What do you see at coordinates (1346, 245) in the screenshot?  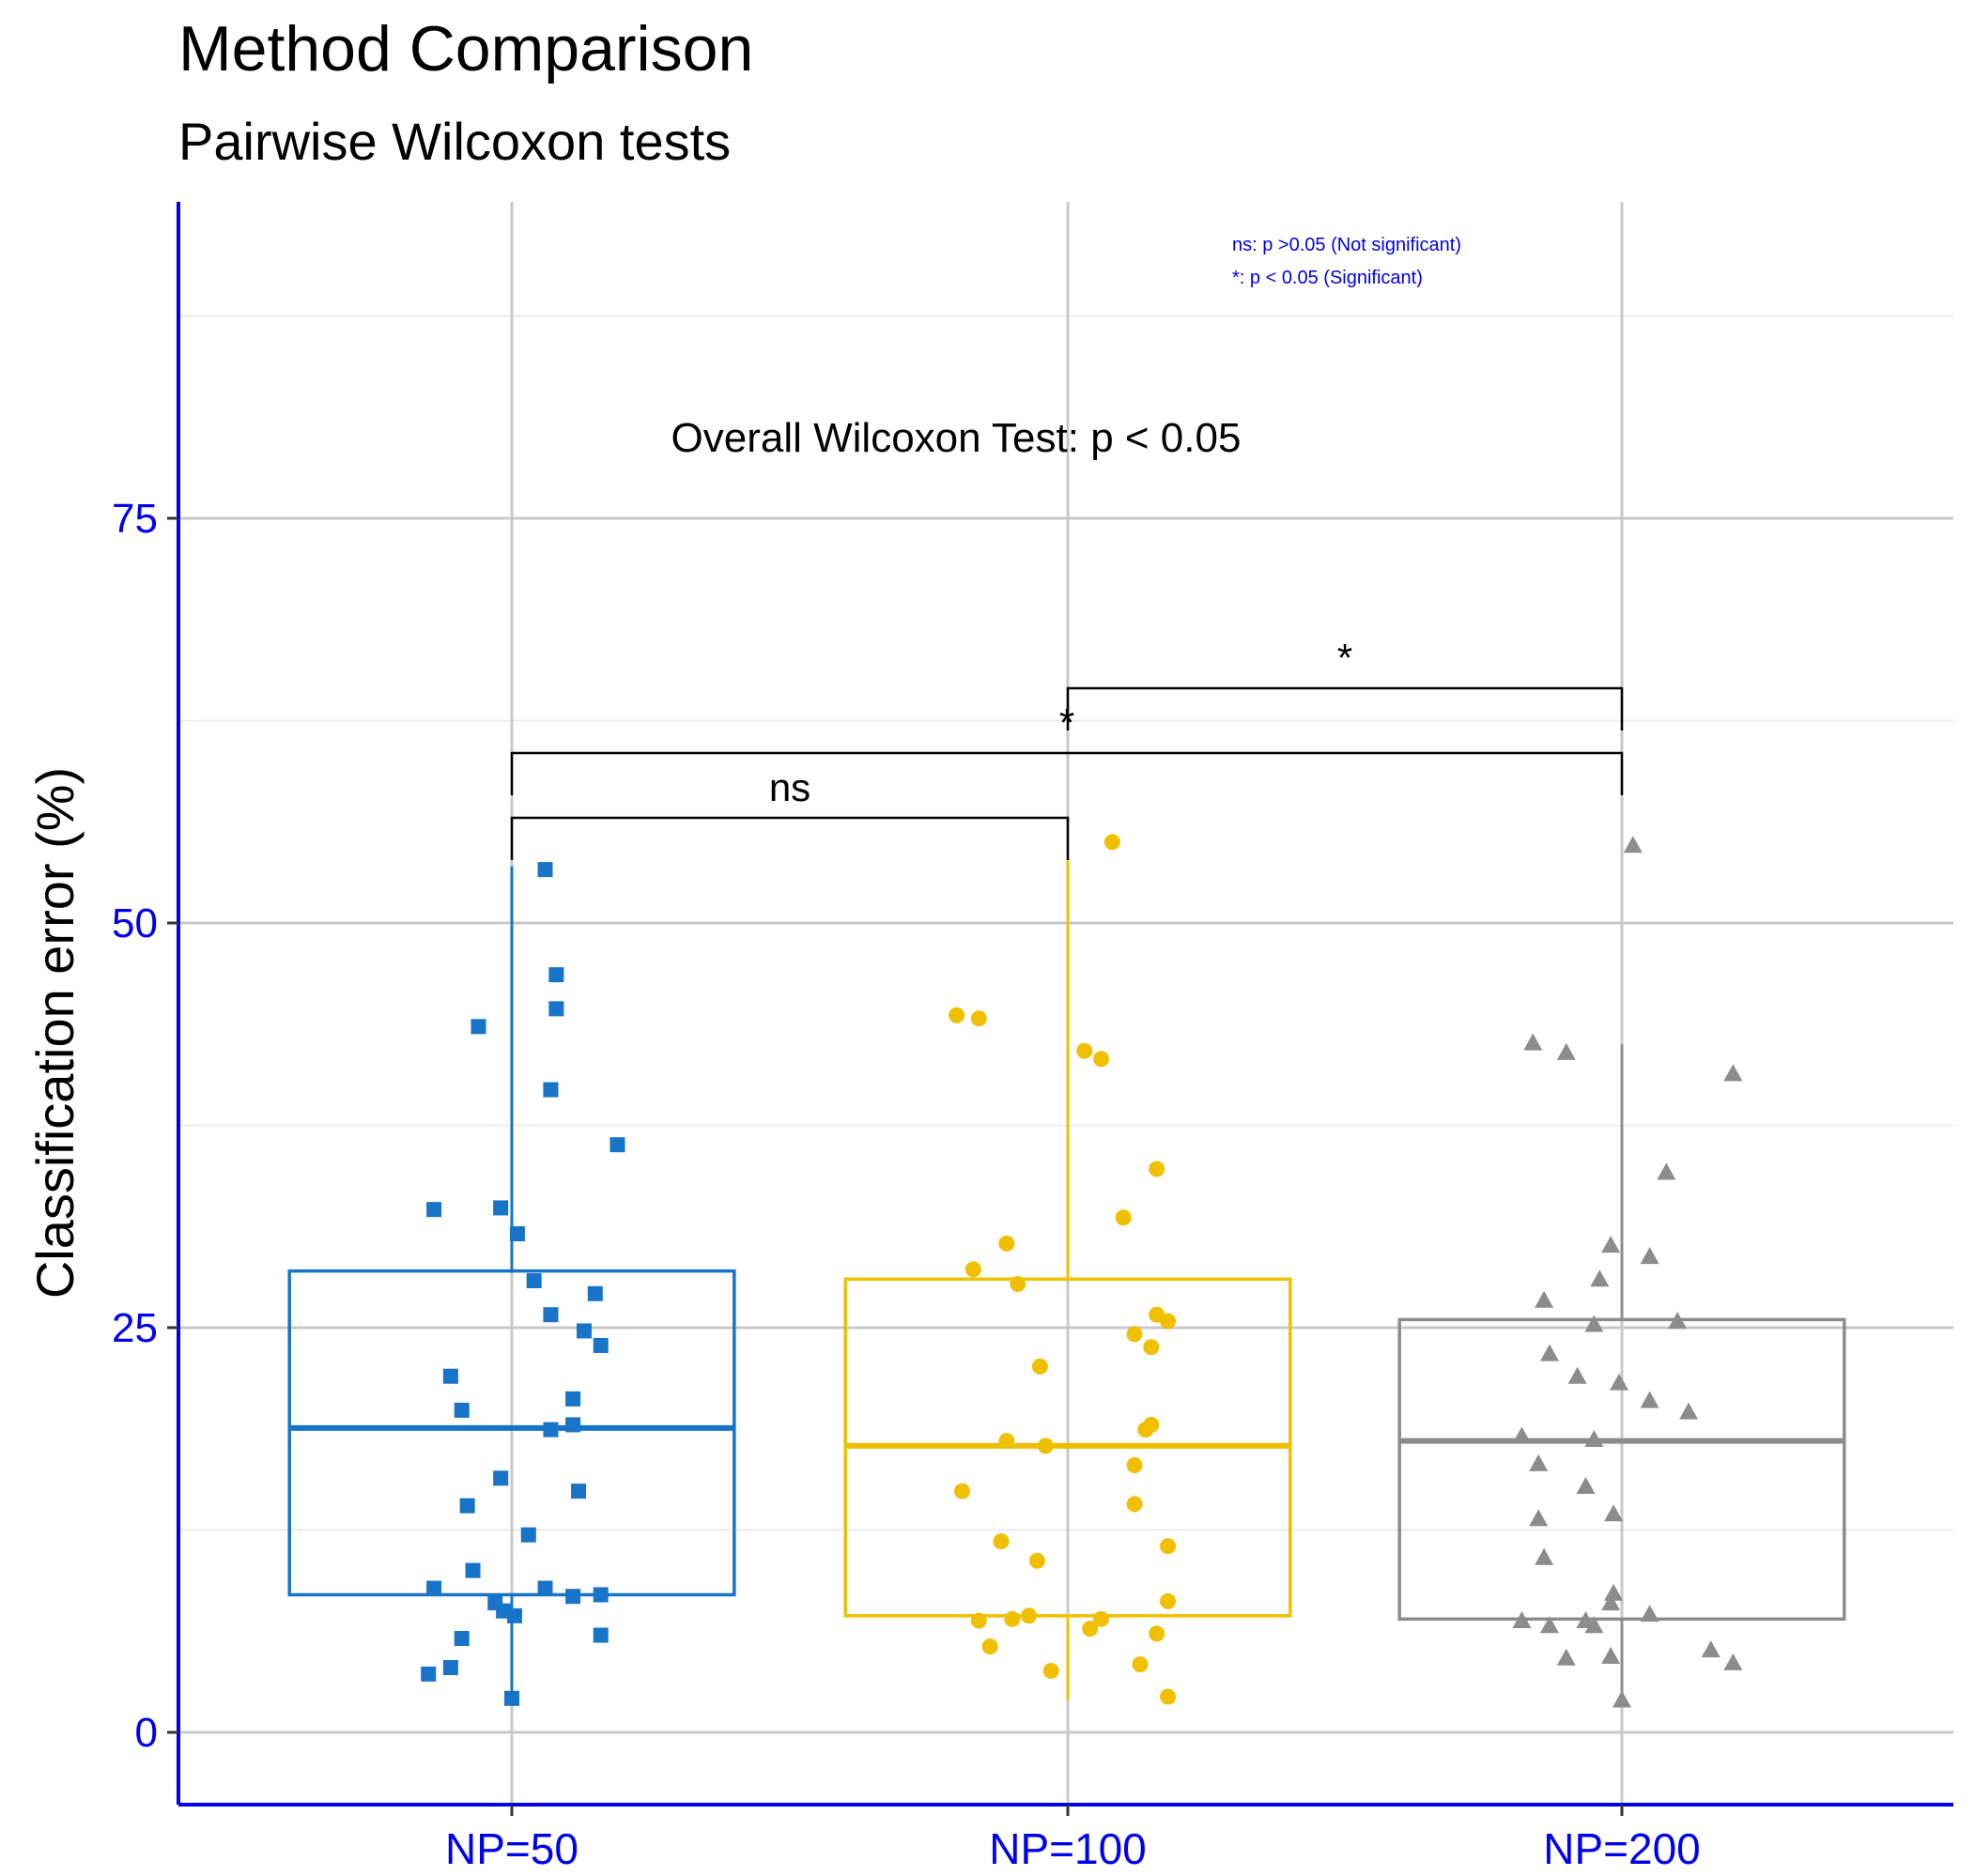 I see `legend-line-ns: ns: p >0.05 (Not significant)` at bounding box center [1346, 245].